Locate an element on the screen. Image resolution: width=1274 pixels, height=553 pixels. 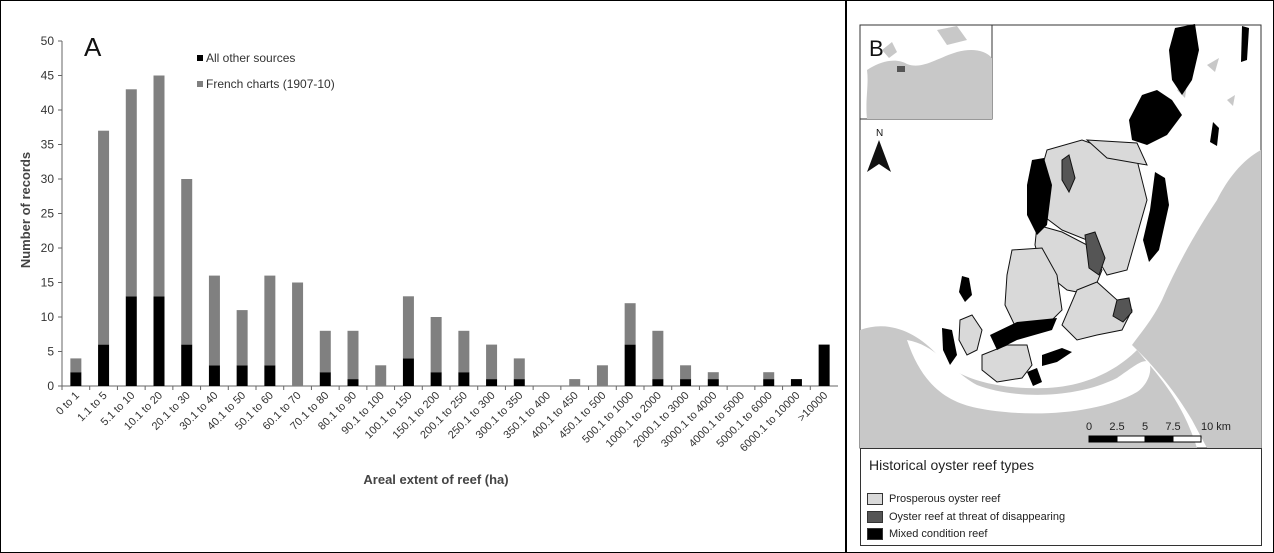
scale-label: 10 km is located at coordinates (1216, 427).